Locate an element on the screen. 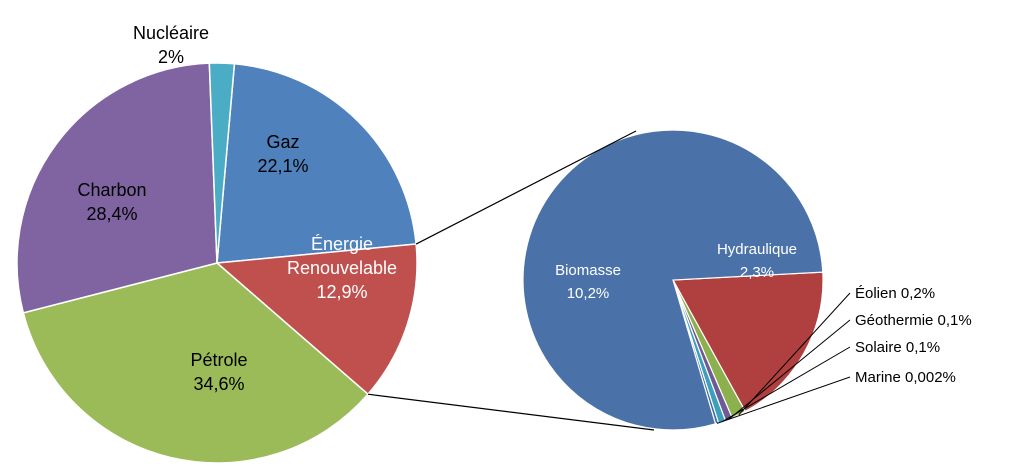 This screenshot has height=475, width=1011. label-eolien: Éolien 0,2% is located at coordinates (895, 293).